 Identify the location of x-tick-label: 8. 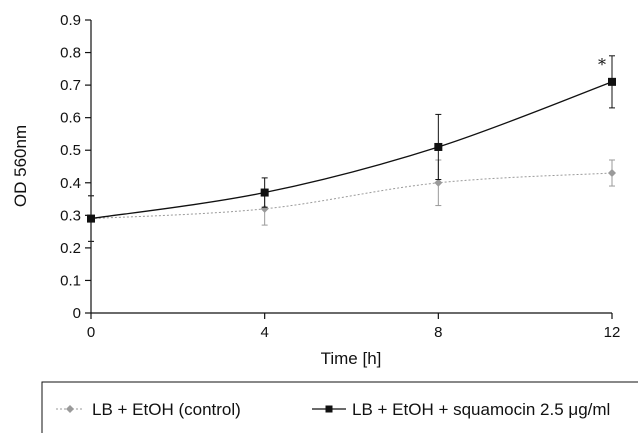
(438, 332).